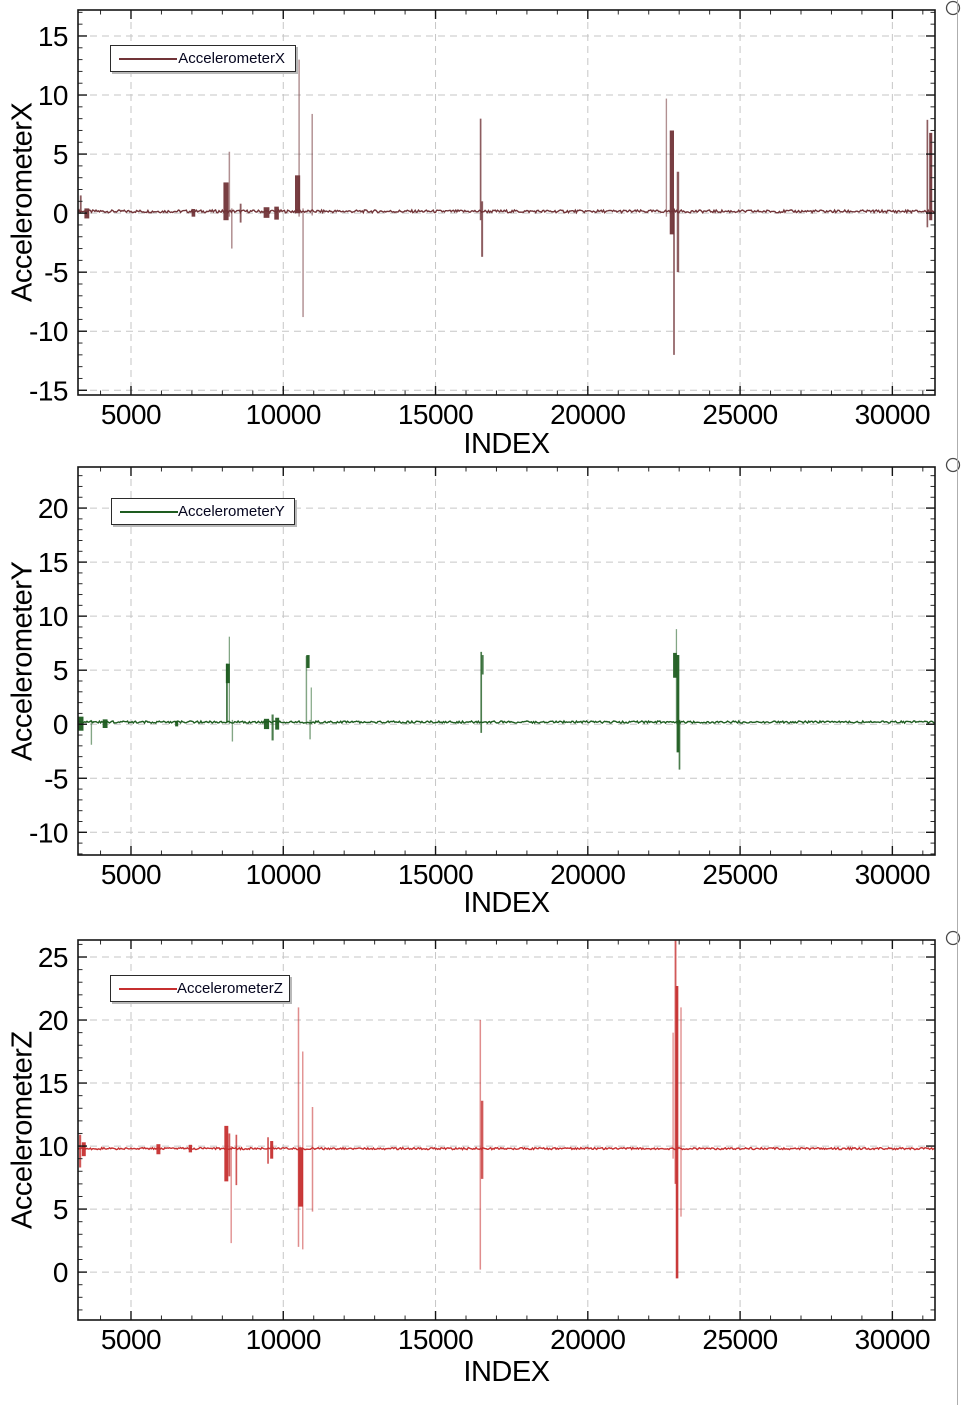  I want to click on legend-accelerometer-x: AccelerometerX, so click(203, 58).